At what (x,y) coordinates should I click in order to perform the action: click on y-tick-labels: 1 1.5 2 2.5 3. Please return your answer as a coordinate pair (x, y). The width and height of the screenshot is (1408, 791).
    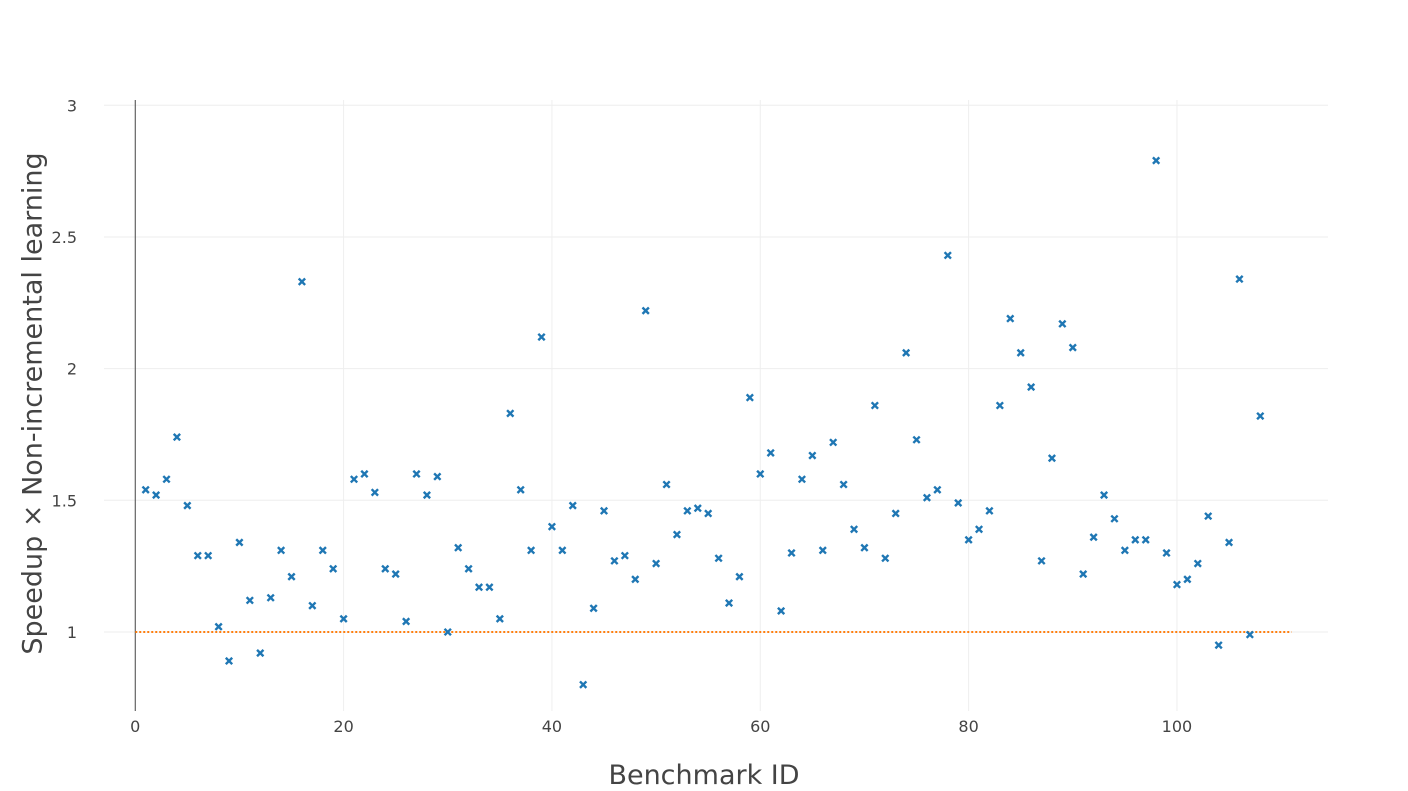
    Looking at the image, I should click on (64, 369).